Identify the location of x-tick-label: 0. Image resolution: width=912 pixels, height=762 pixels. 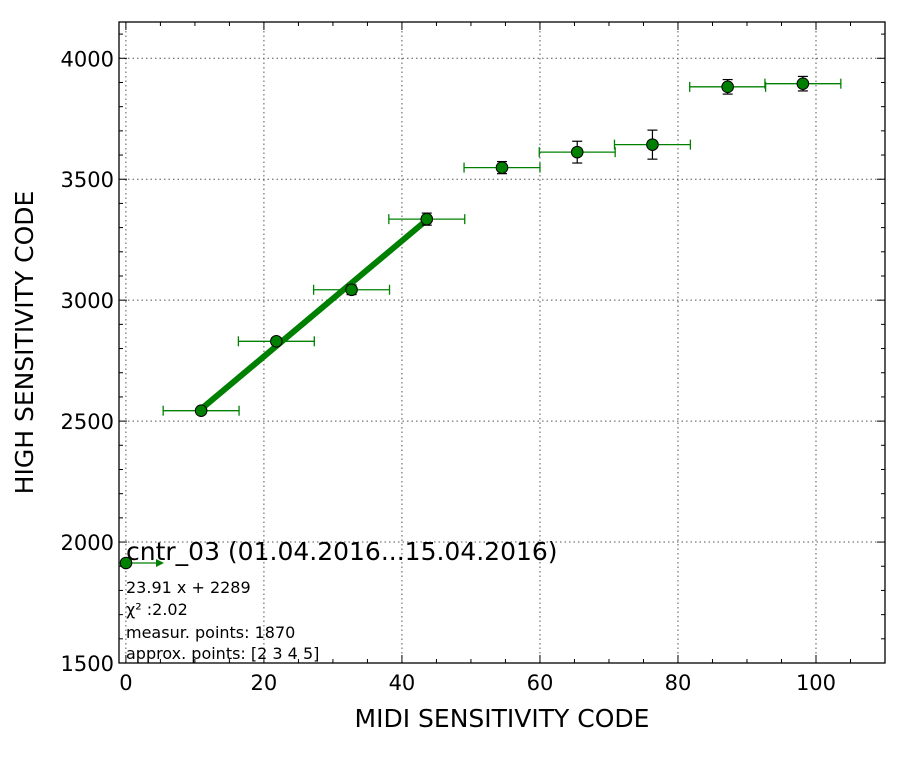
(125, 683).